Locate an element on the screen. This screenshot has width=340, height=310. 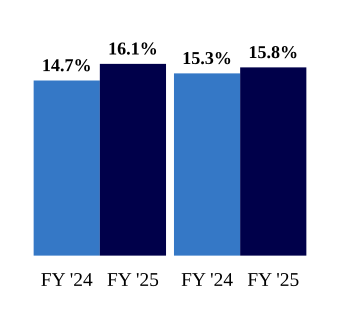
data-label: 16.1% is located at coordinates (133, 48).